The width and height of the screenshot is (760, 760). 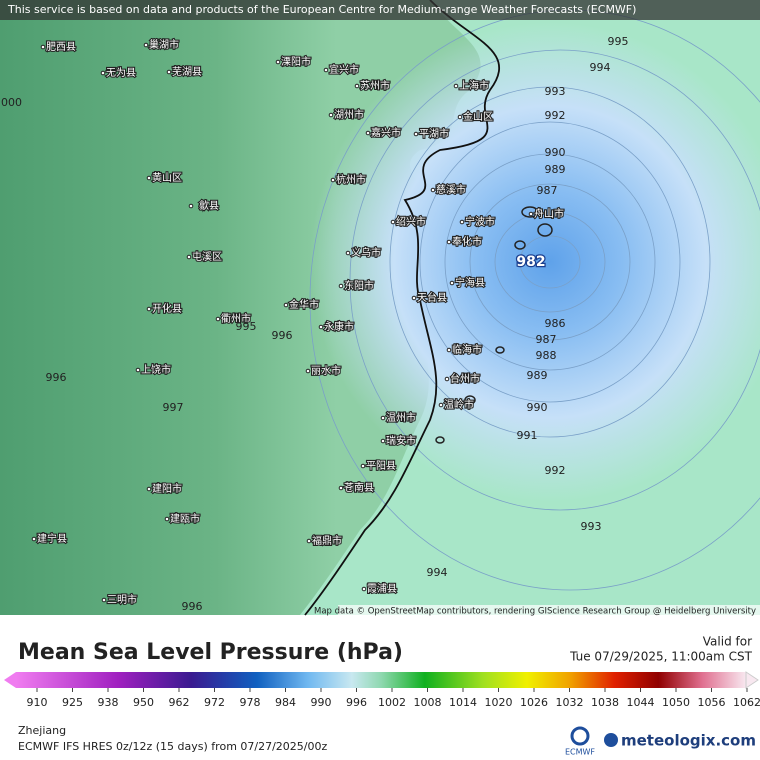 I want to click on banner-bg, so click(x=380, y=10).